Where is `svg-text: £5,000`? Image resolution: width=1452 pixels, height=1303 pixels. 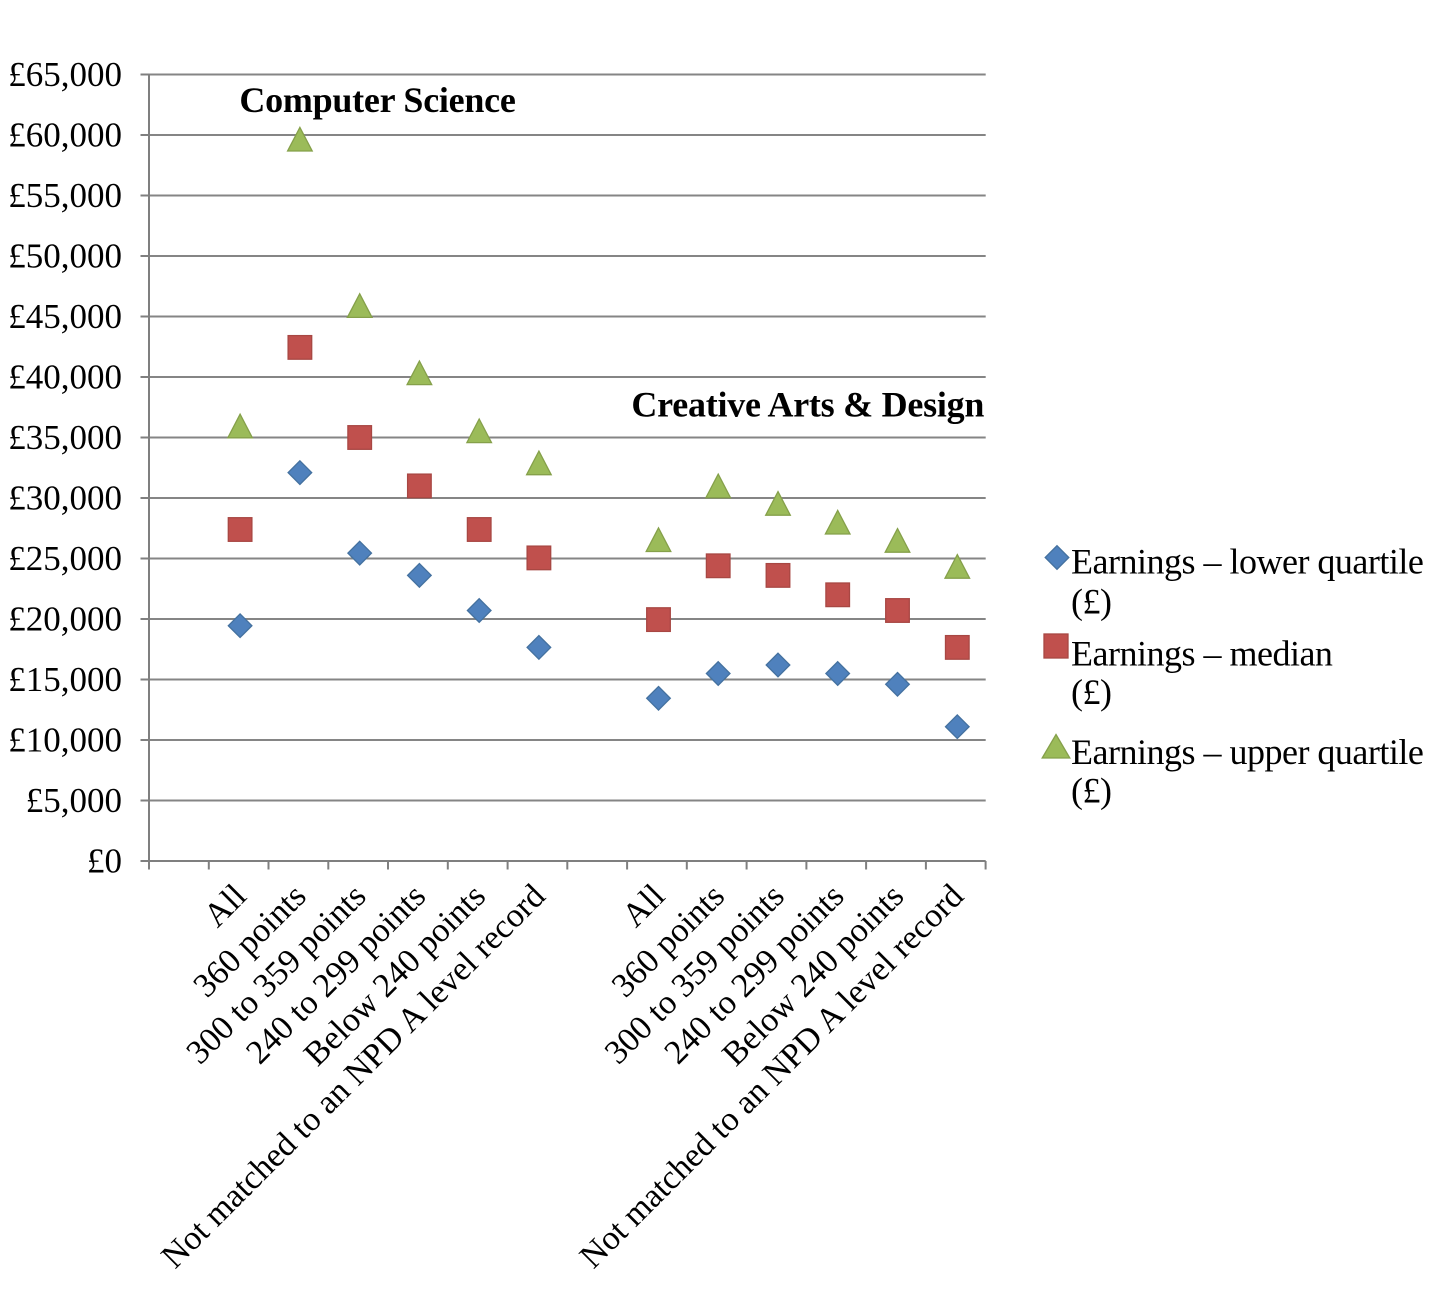 svg-text: £5,000 is located at coordinates (74, 800).